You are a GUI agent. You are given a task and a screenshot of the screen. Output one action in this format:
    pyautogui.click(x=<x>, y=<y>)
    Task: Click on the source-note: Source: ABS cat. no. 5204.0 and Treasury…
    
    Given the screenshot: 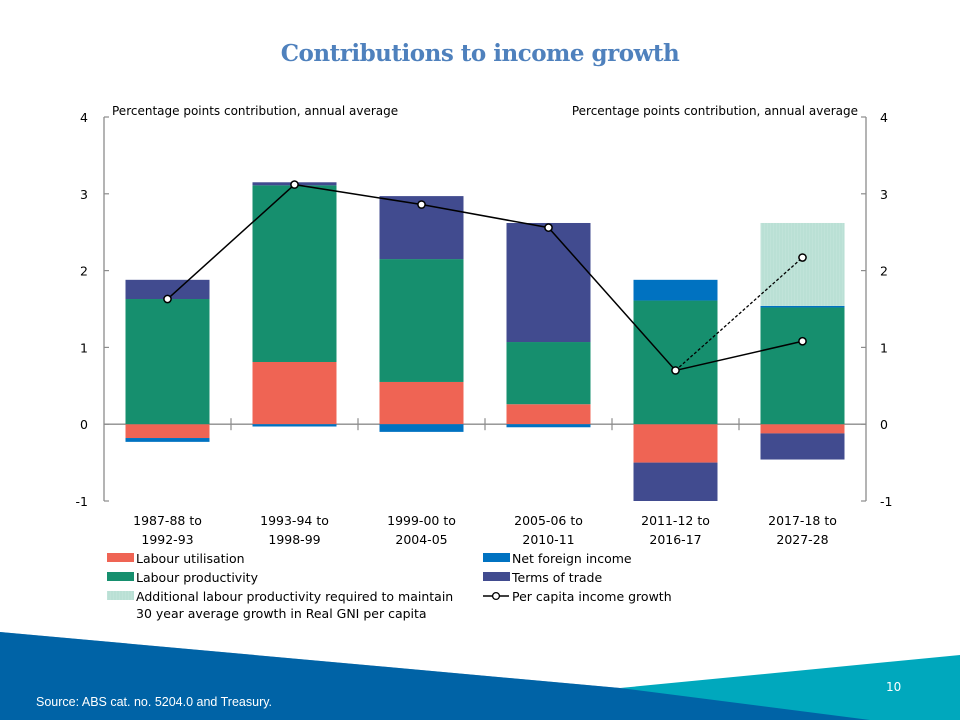 What is the action you would take?
    pyautogui.click(x=154, y=702)
    